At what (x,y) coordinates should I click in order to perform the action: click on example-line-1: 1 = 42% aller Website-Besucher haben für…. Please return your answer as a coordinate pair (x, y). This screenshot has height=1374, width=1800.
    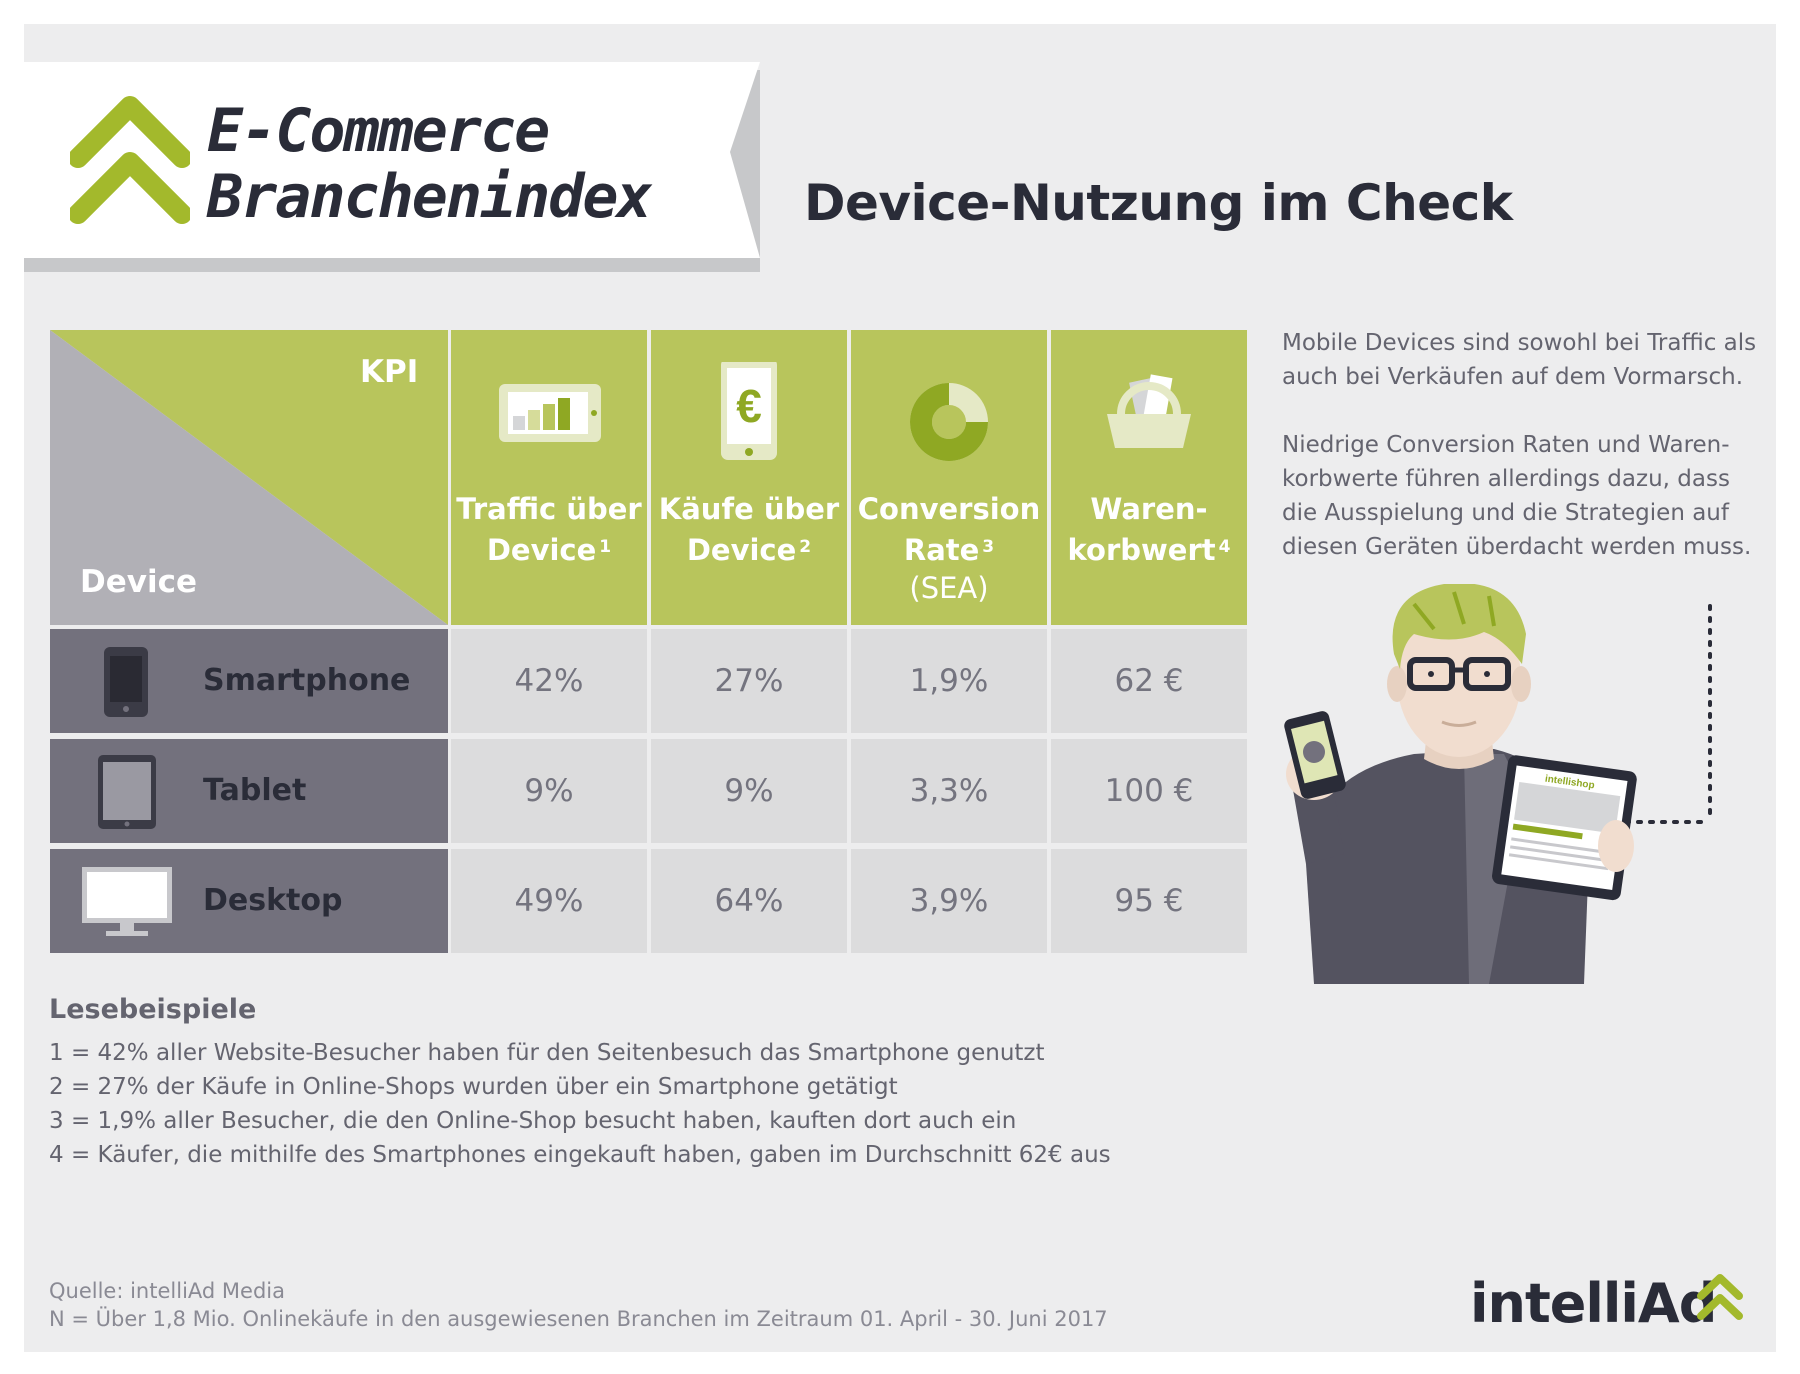
    Looking at the image, I should click on (547, 1053).